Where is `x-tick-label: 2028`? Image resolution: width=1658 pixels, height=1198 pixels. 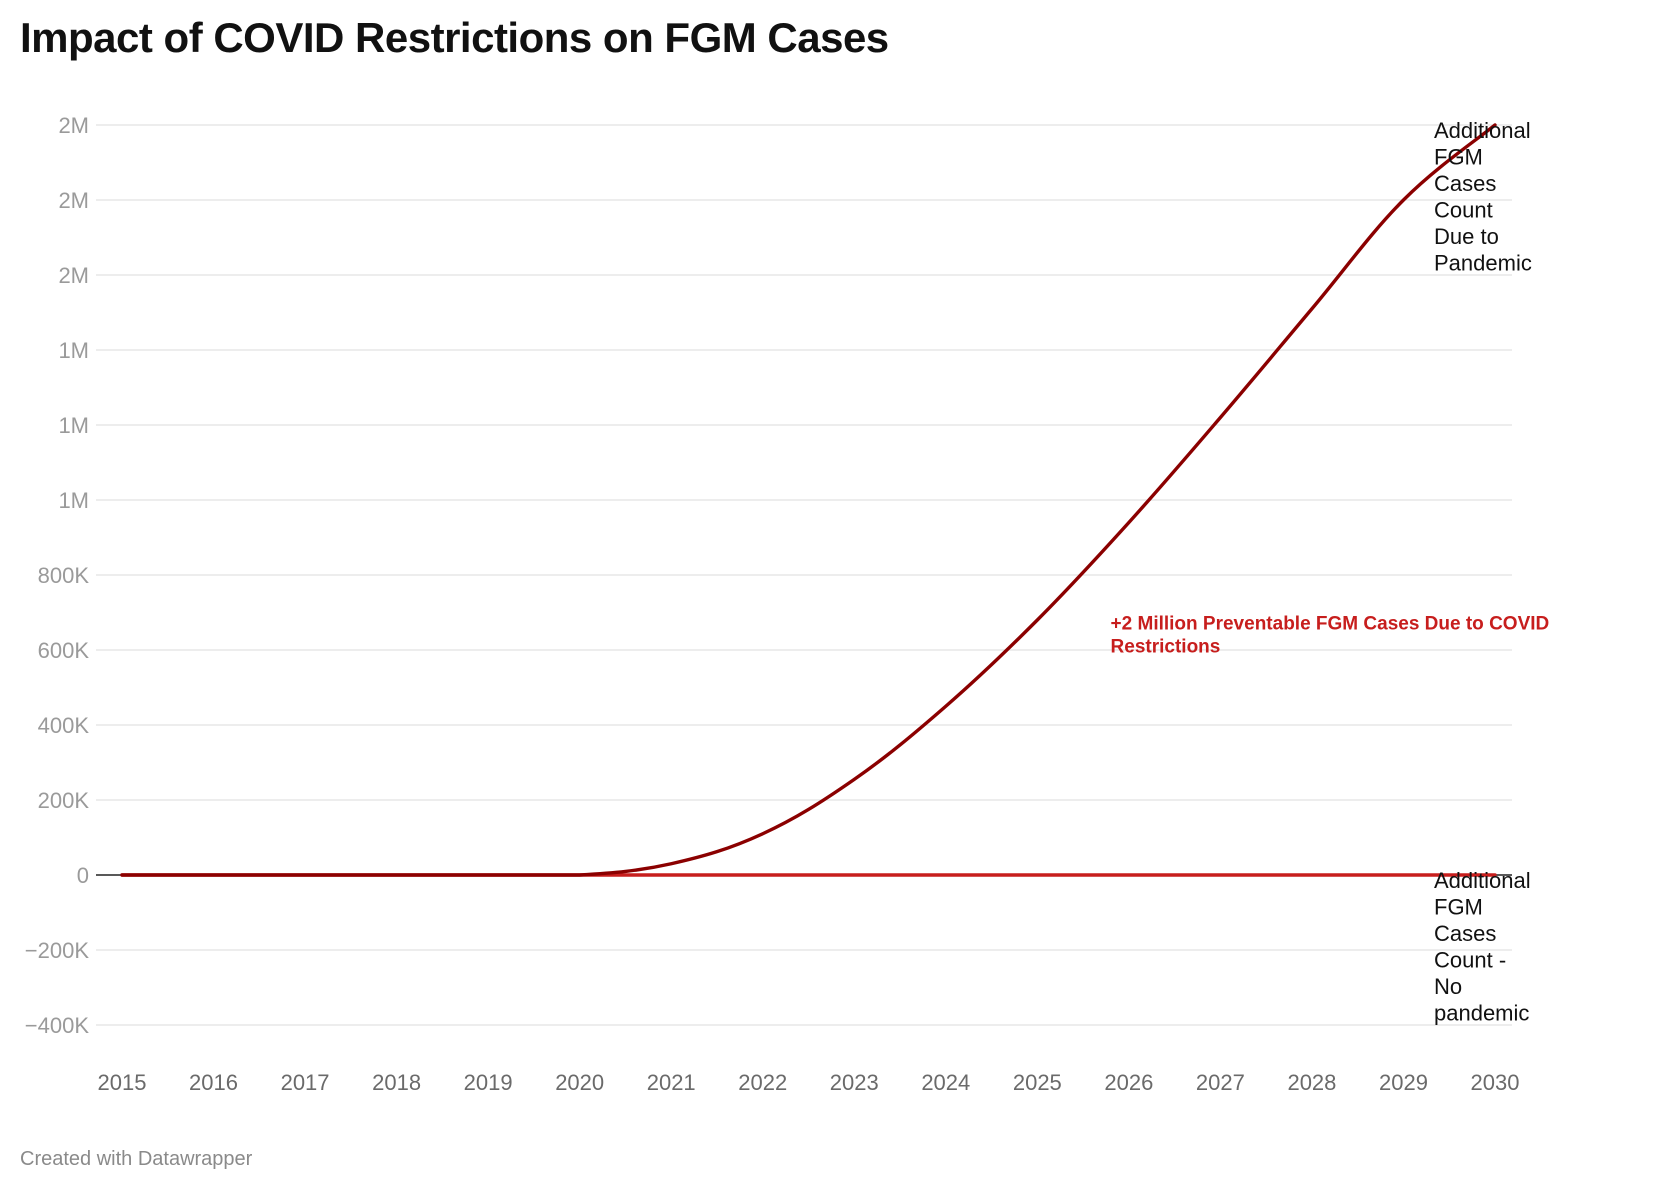 x-tick-label: 2028 is located at coordinates (1311, 1082).